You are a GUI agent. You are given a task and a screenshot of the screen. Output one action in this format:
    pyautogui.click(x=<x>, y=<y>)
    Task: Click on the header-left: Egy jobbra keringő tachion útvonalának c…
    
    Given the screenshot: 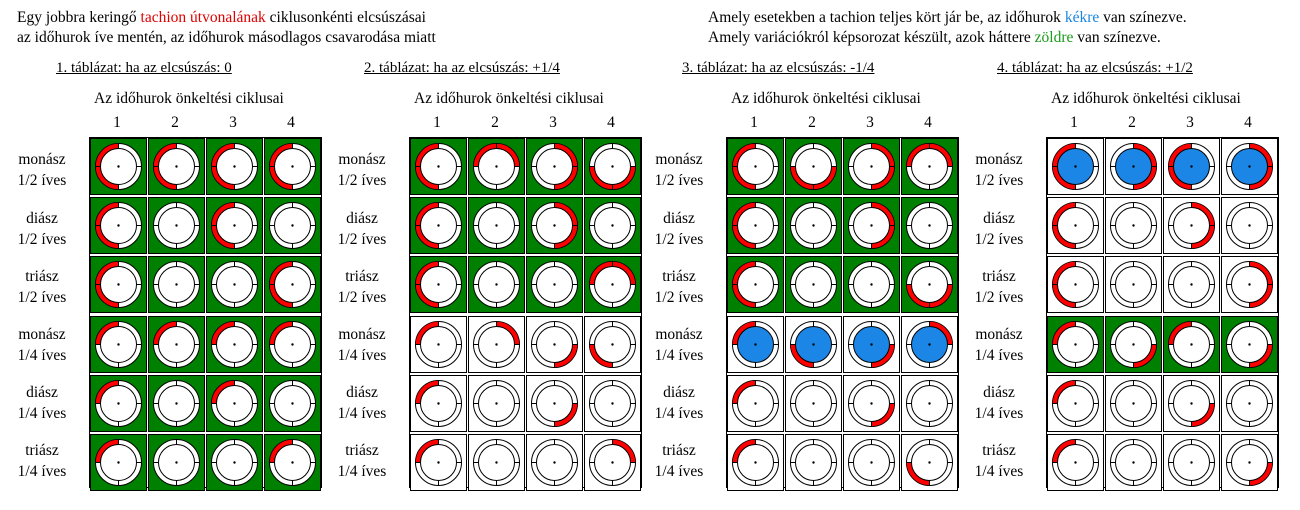 What is the action you would take?
    pyautogui.click(x=226, y=28)
    